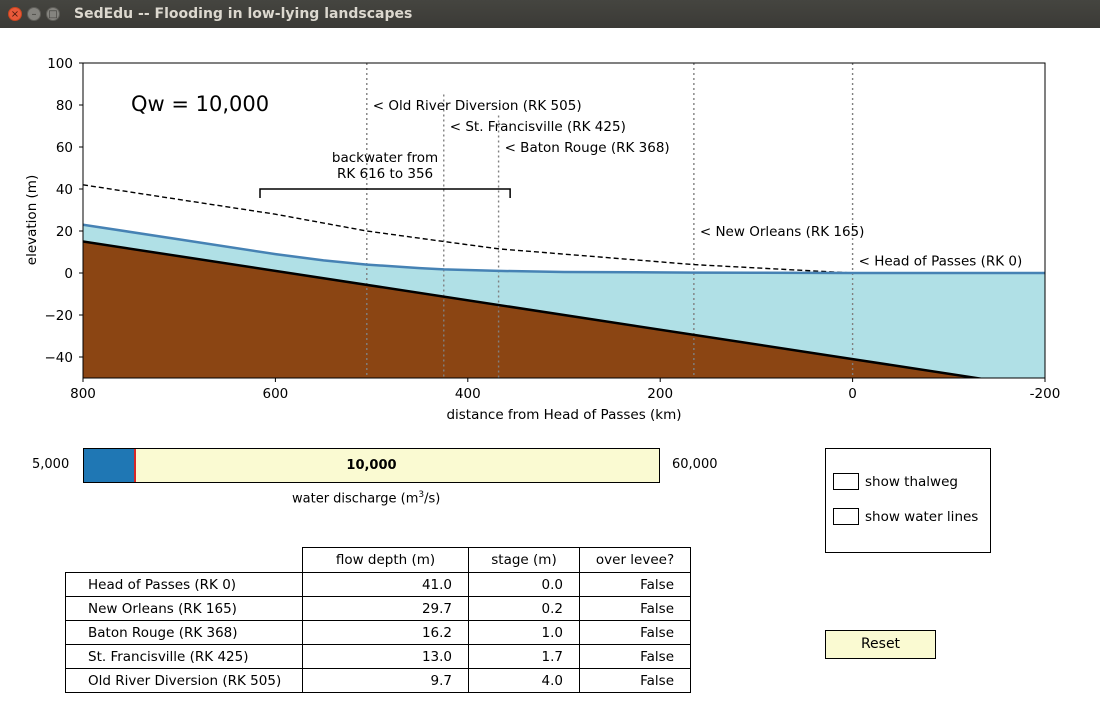 This screenshot has width=1100, height=728. What do you see at coordinates (524, 560) in the screenshot?
I see `header-stage: stage (m)` at bounding box center [524, 560].